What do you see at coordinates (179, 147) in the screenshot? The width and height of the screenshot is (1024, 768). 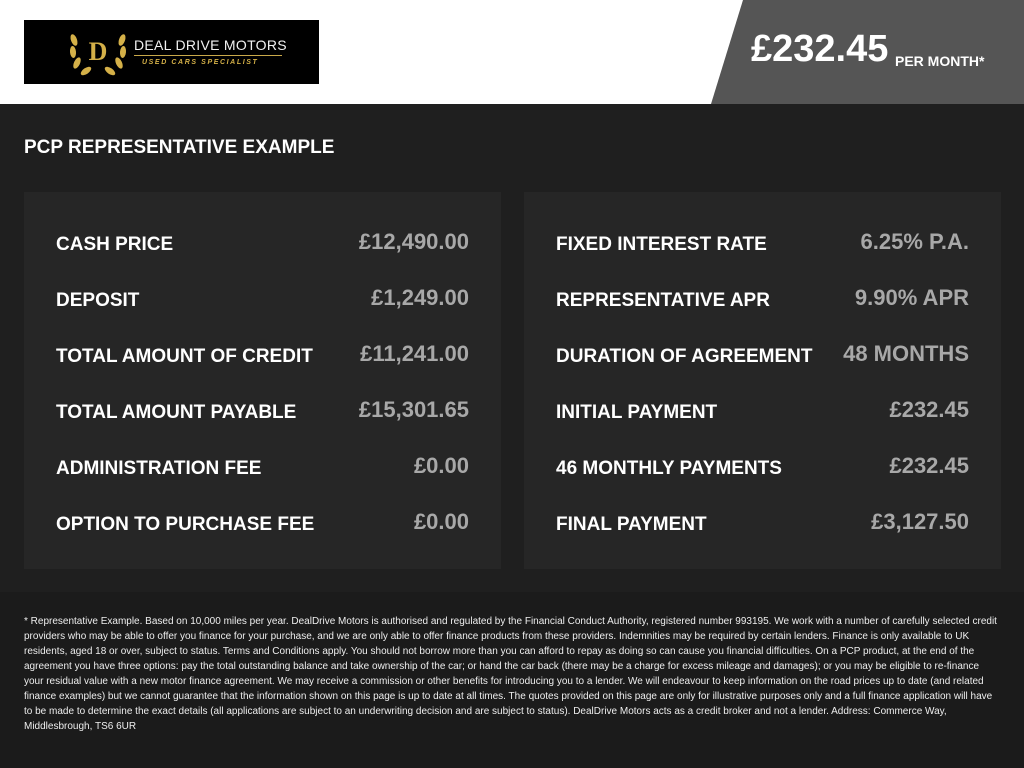 I see `section-title: PCP REPRESENTATIVE EXAMPLE` at bounding box center [179, 147].